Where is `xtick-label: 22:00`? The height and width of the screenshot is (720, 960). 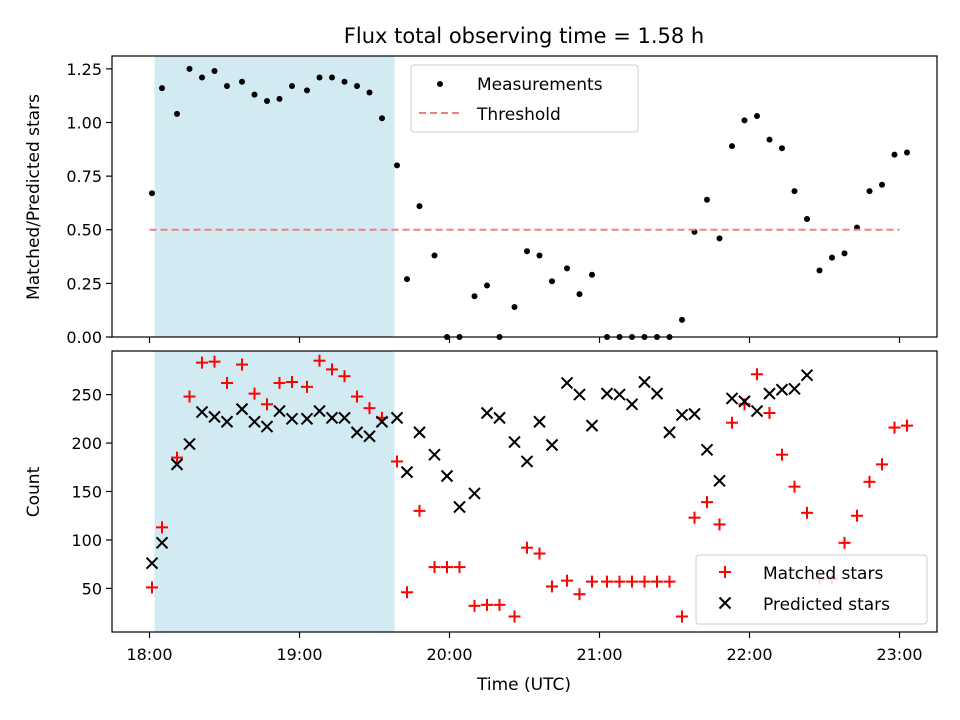 xtick-label: 22:00 is located at coordinates (749, 654).